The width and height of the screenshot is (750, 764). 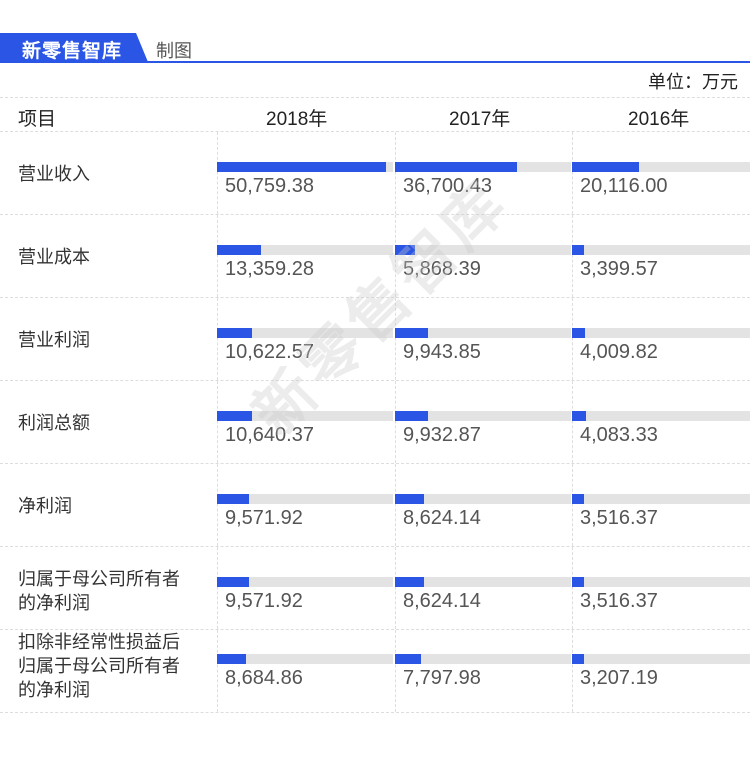 I want to click on subtitle: 制图, so click(x=174, y=51).